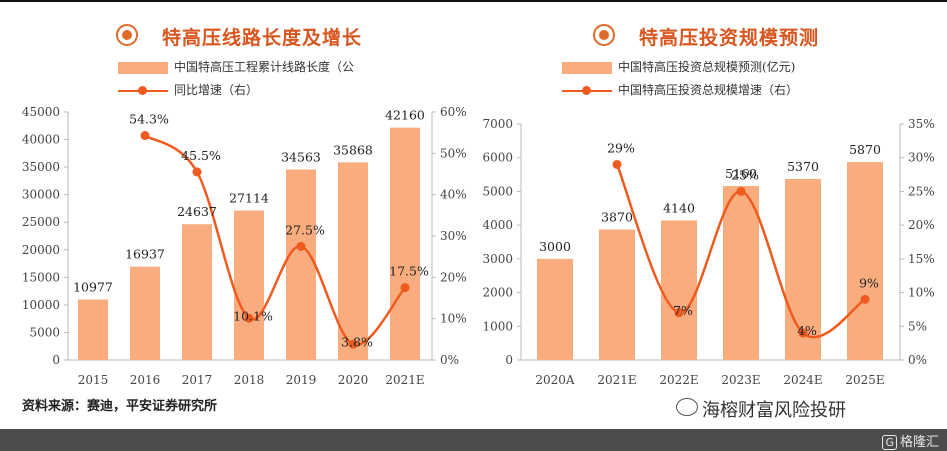  What do you see at coordinates (453, 319) in the screenshot?
I see `left-y2-tick-label: 10%` at bounding box center [453, 319].